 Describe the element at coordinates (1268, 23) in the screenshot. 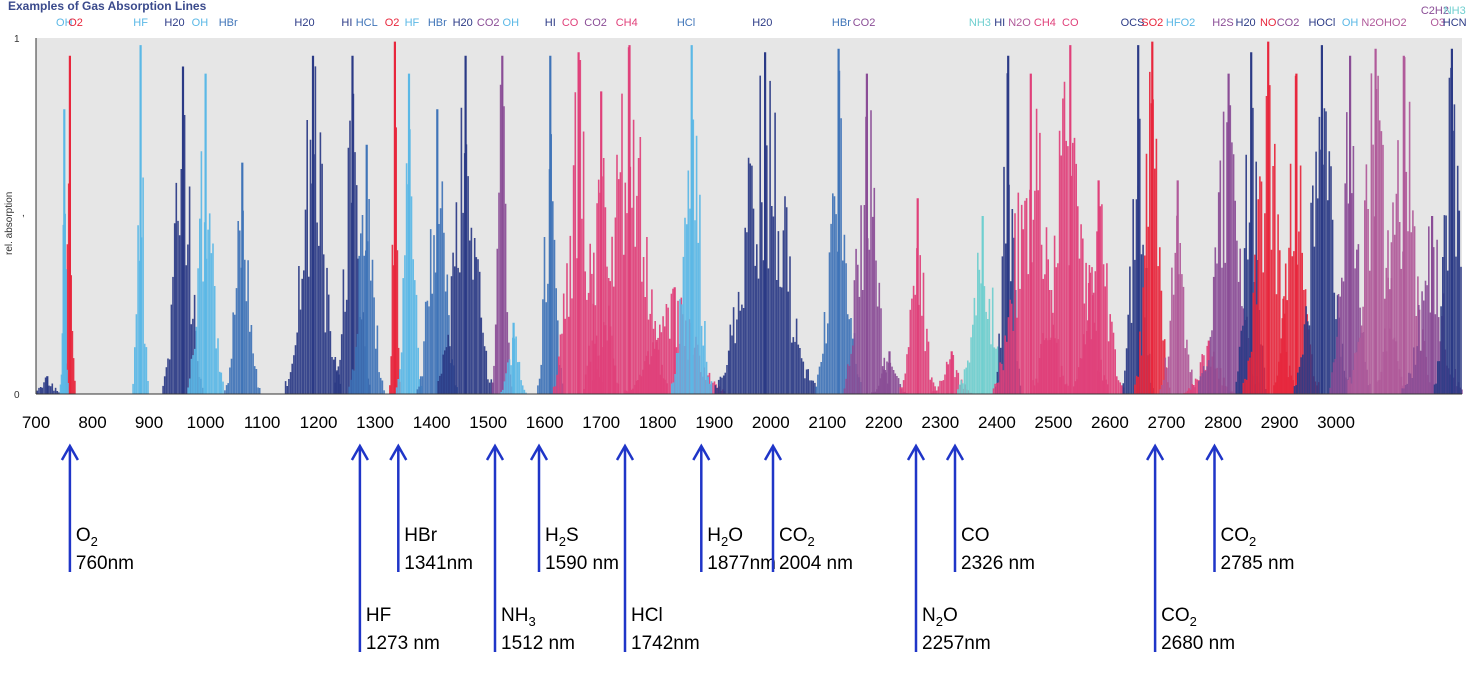

I see `gas-label: NO` at that location.